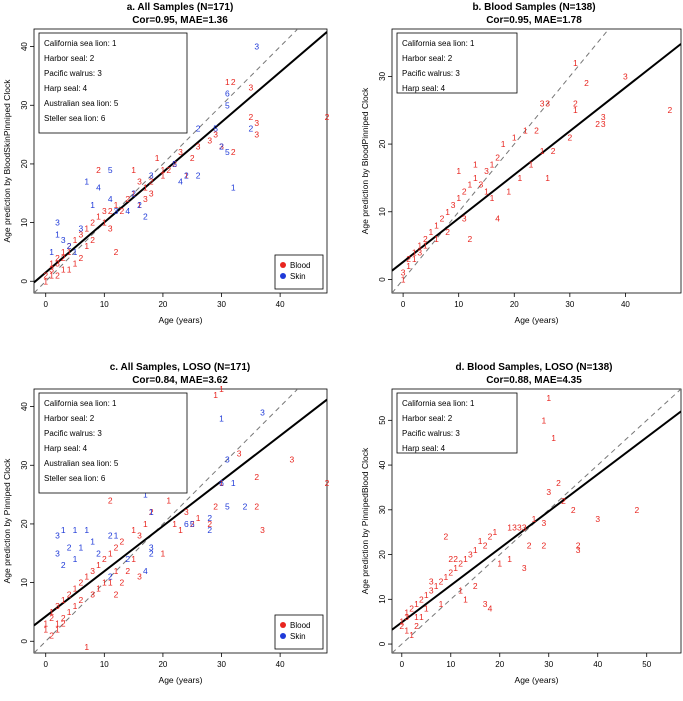 The image size is (683, 701). I want to click on color-legend-label: Blood, so click(300, 265).